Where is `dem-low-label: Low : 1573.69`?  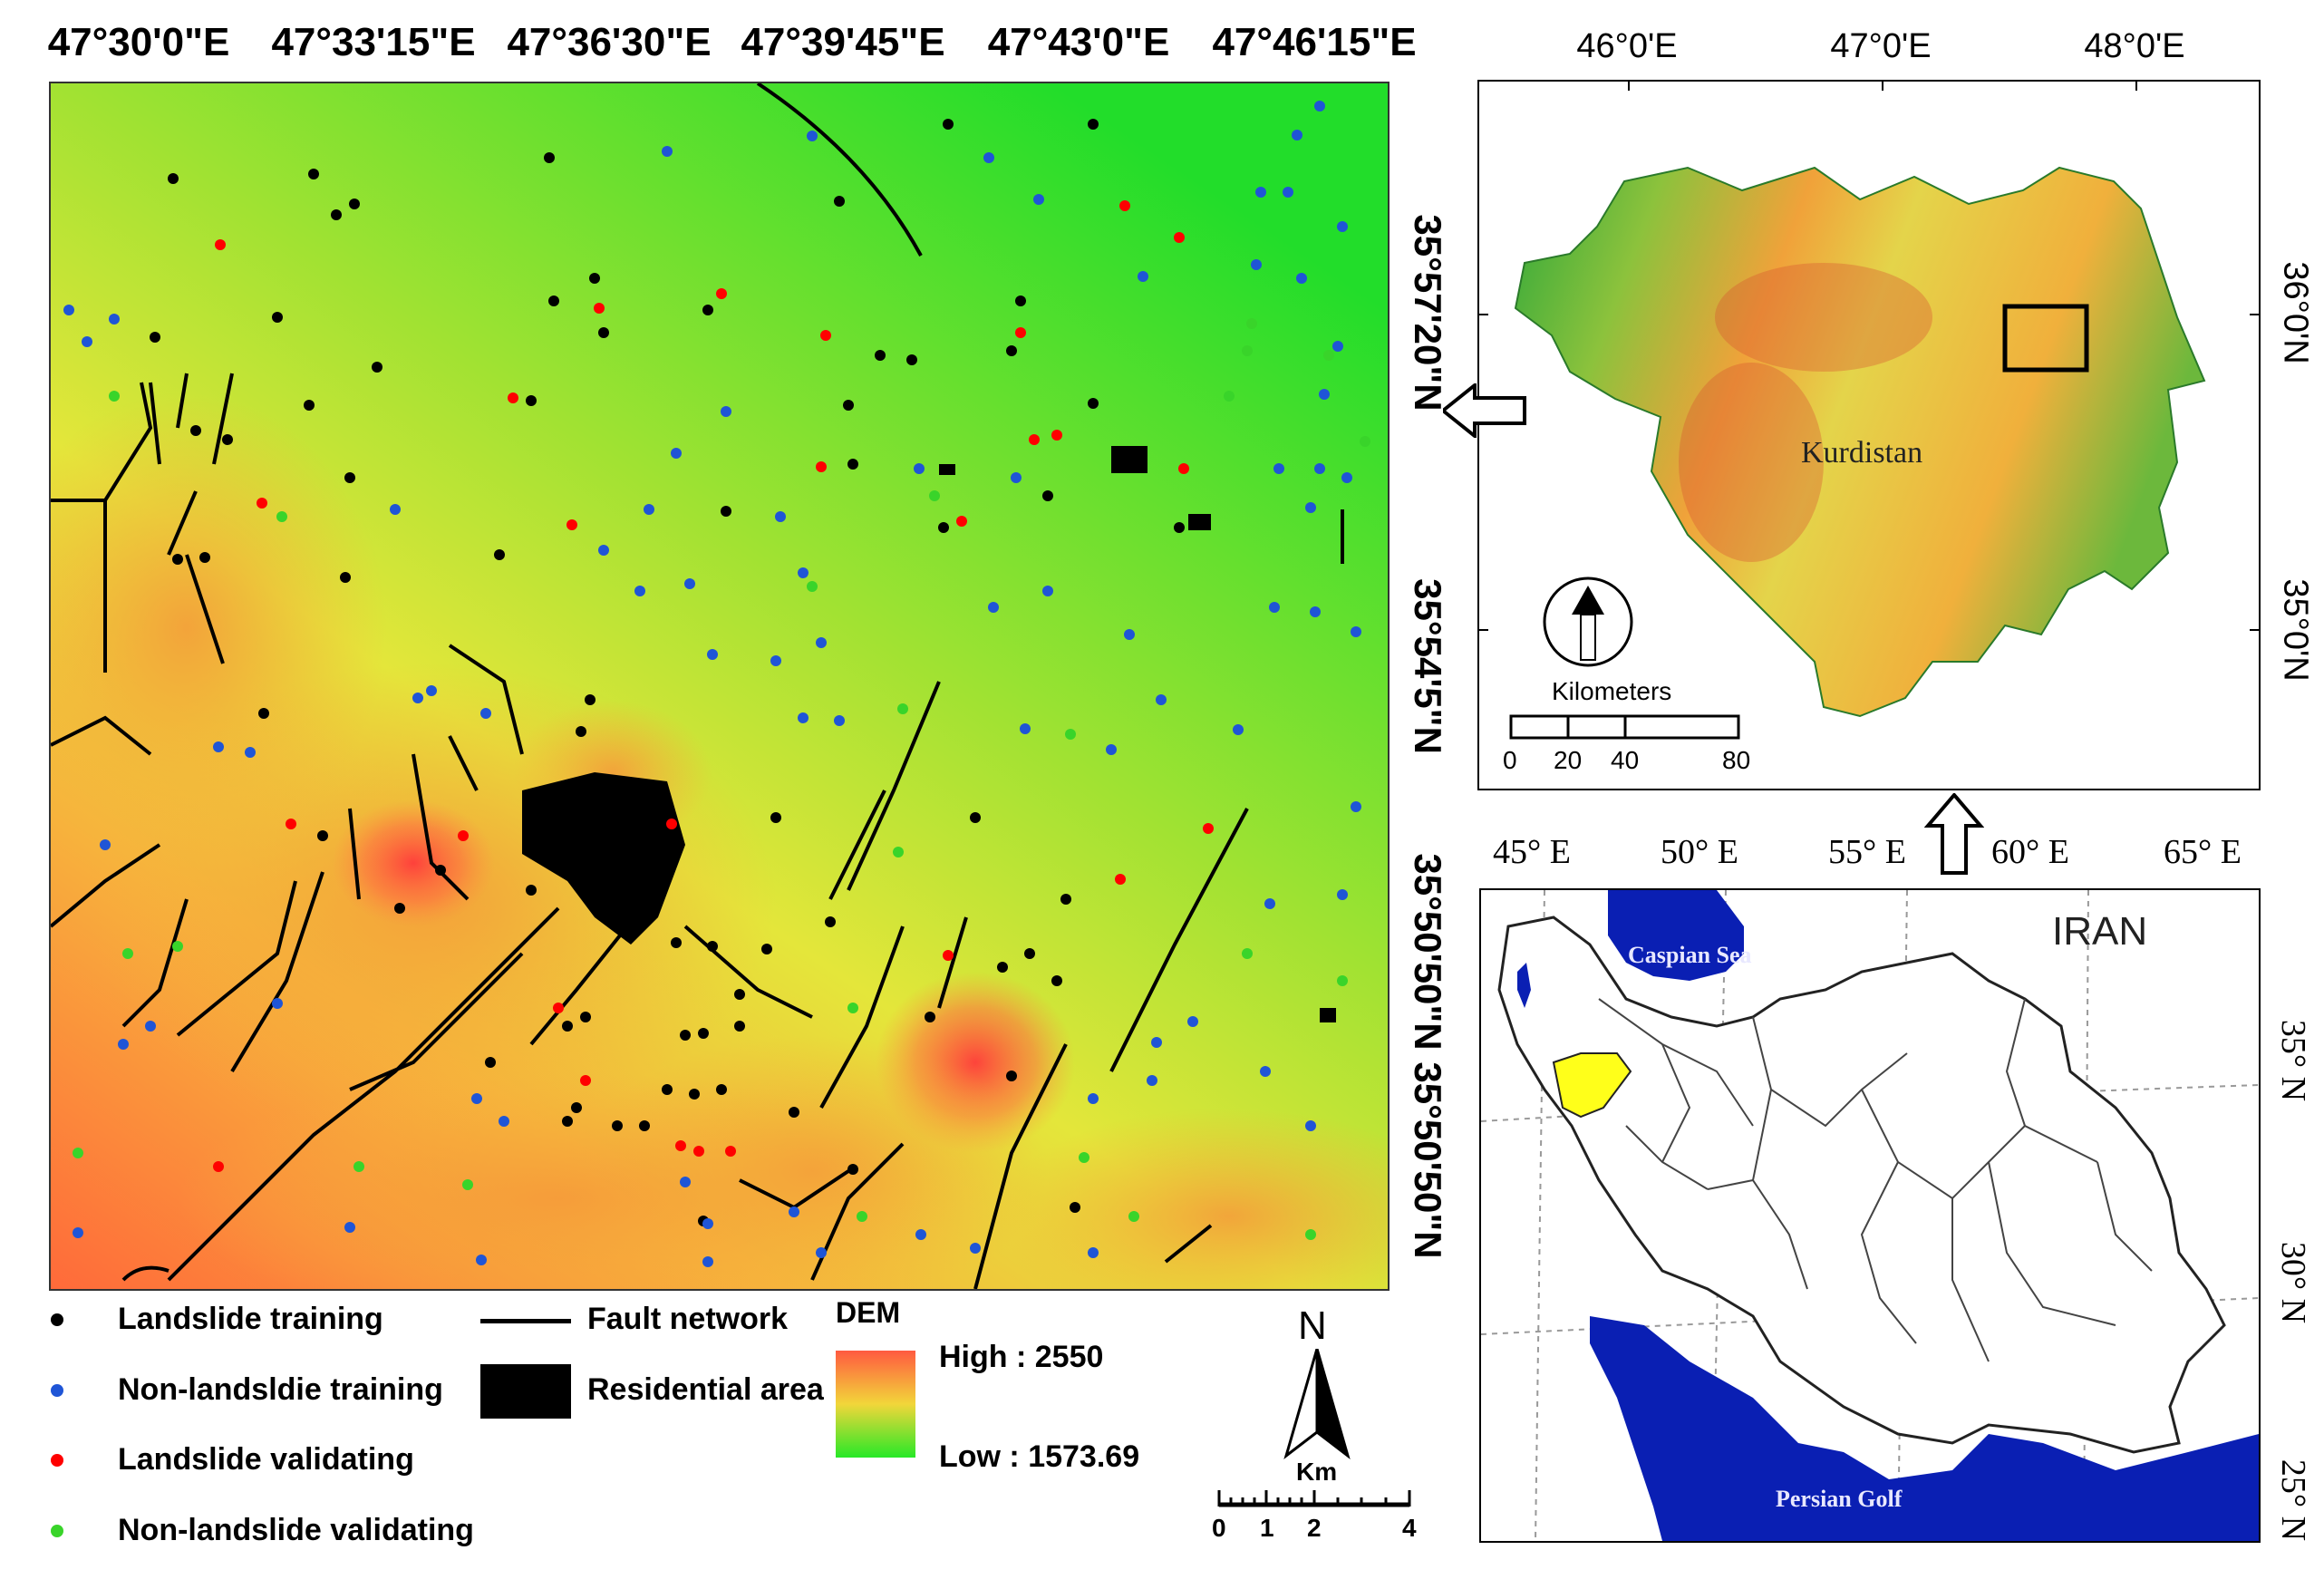 dem-low-label: Low : 1573.69 is located at coordinates (1039, 1456).